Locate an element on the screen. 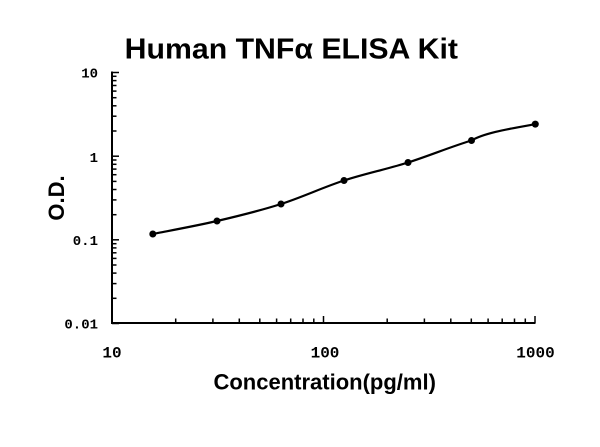 The width and height of the screenshot is (600, 447). svg-text: 0.1 is located at coordinates (85, 242).